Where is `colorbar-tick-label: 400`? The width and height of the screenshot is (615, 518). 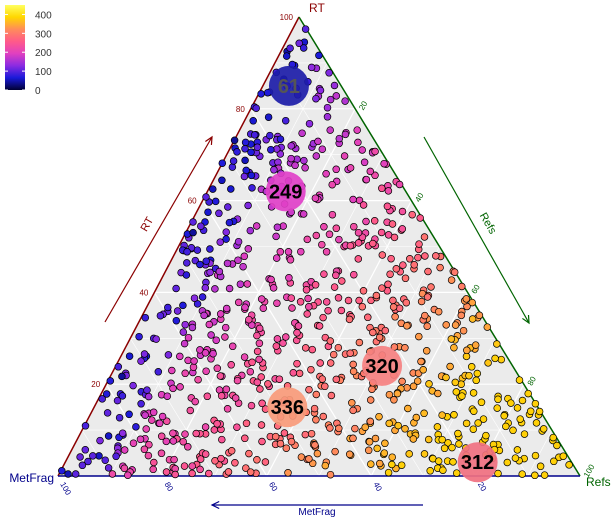
colorbar-tick-label: 400 is located at coordinates (43, 15).